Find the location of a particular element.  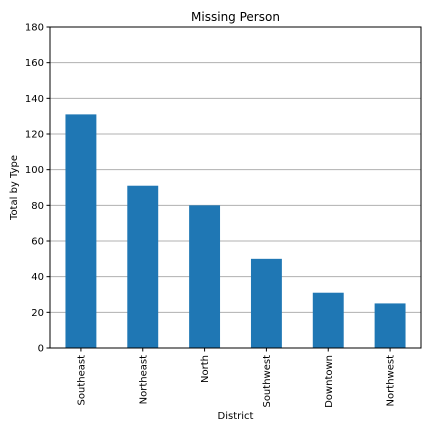

y-tick-label: 60 is located at coordinates (37, 242).